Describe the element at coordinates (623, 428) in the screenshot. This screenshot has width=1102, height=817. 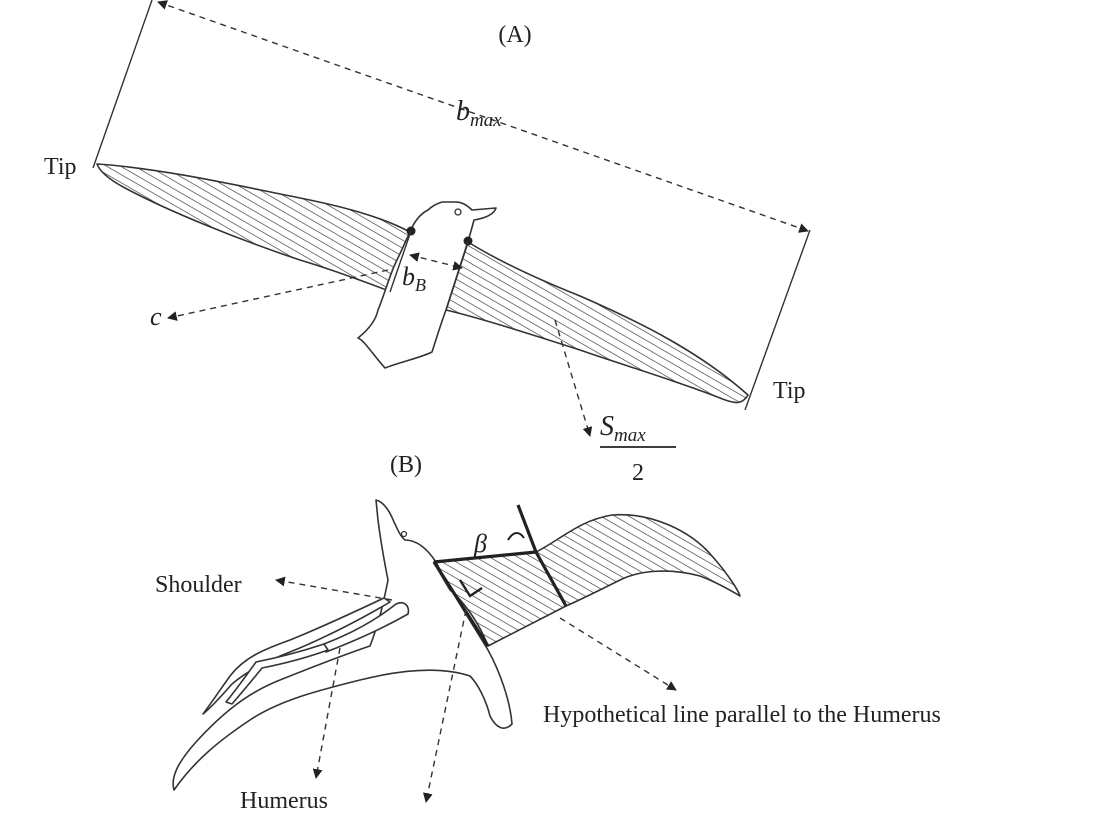
I see `smax-numerator: Smax` at that location.